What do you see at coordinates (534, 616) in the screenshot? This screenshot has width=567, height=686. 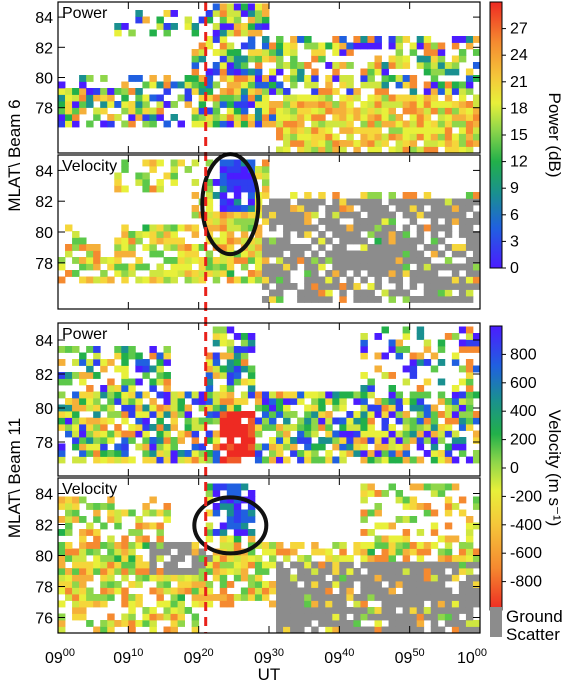 I see `ground-scatter-label: Ground` at bounding box center [534, 616].